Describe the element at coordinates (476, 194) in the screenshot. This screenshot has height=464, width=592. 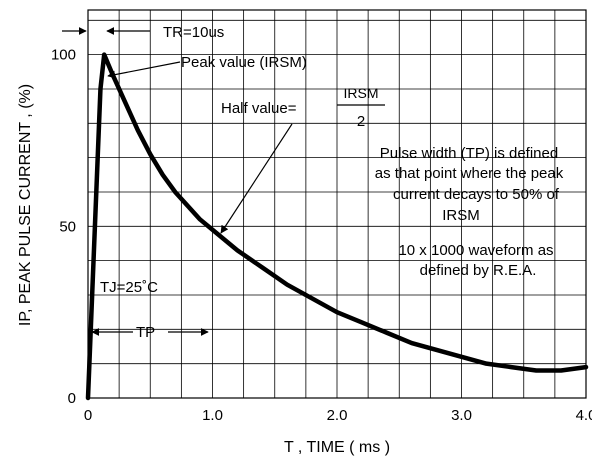
I see `pulse-width-line-3: current decays to 50% of` at that location.